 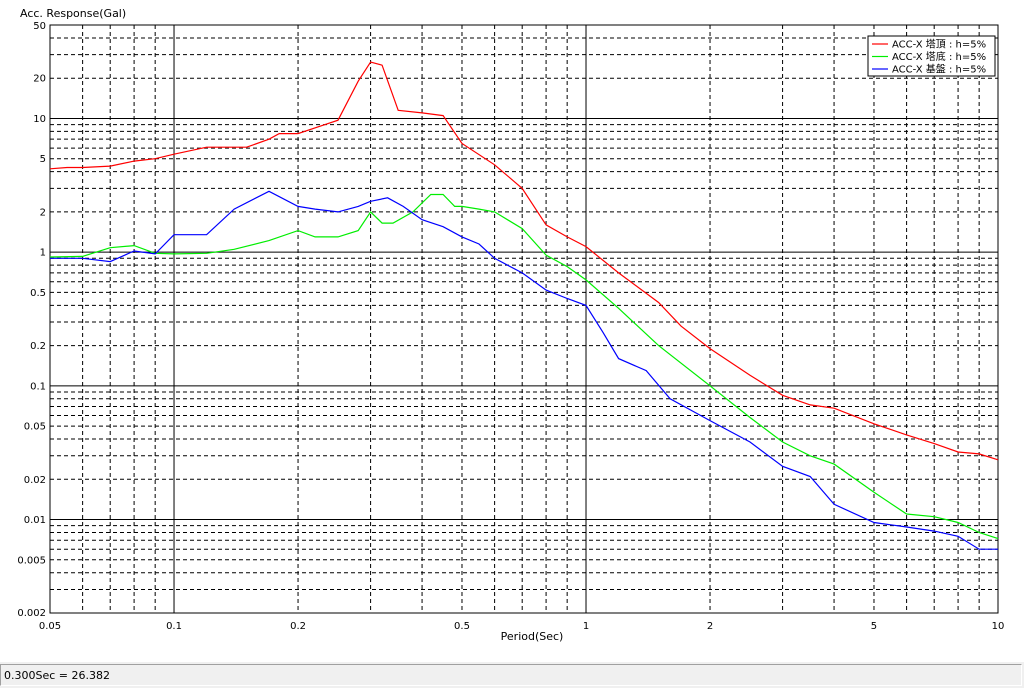 What do you see at coordinates (35, 480) in the screenshot?
I see `y-tick-label: 0.02` at bounding box center [35, 480].